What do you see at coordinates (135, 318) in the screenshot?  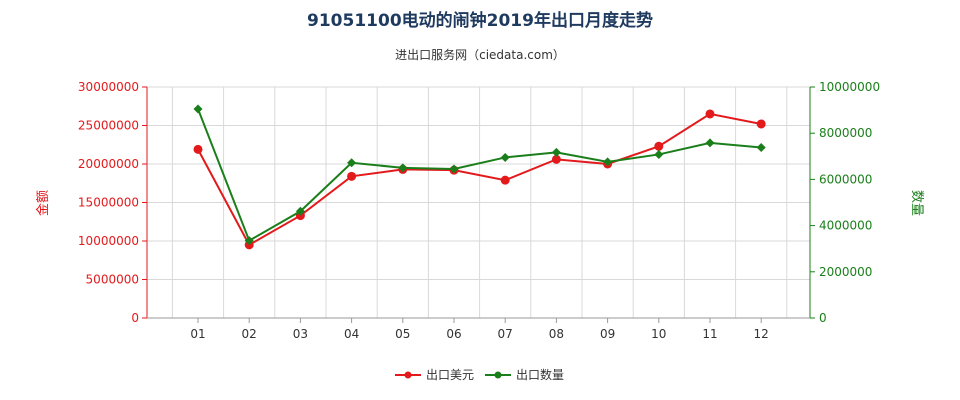 I see `y-left-tick-label: 0` at bounding box center [135, 318].